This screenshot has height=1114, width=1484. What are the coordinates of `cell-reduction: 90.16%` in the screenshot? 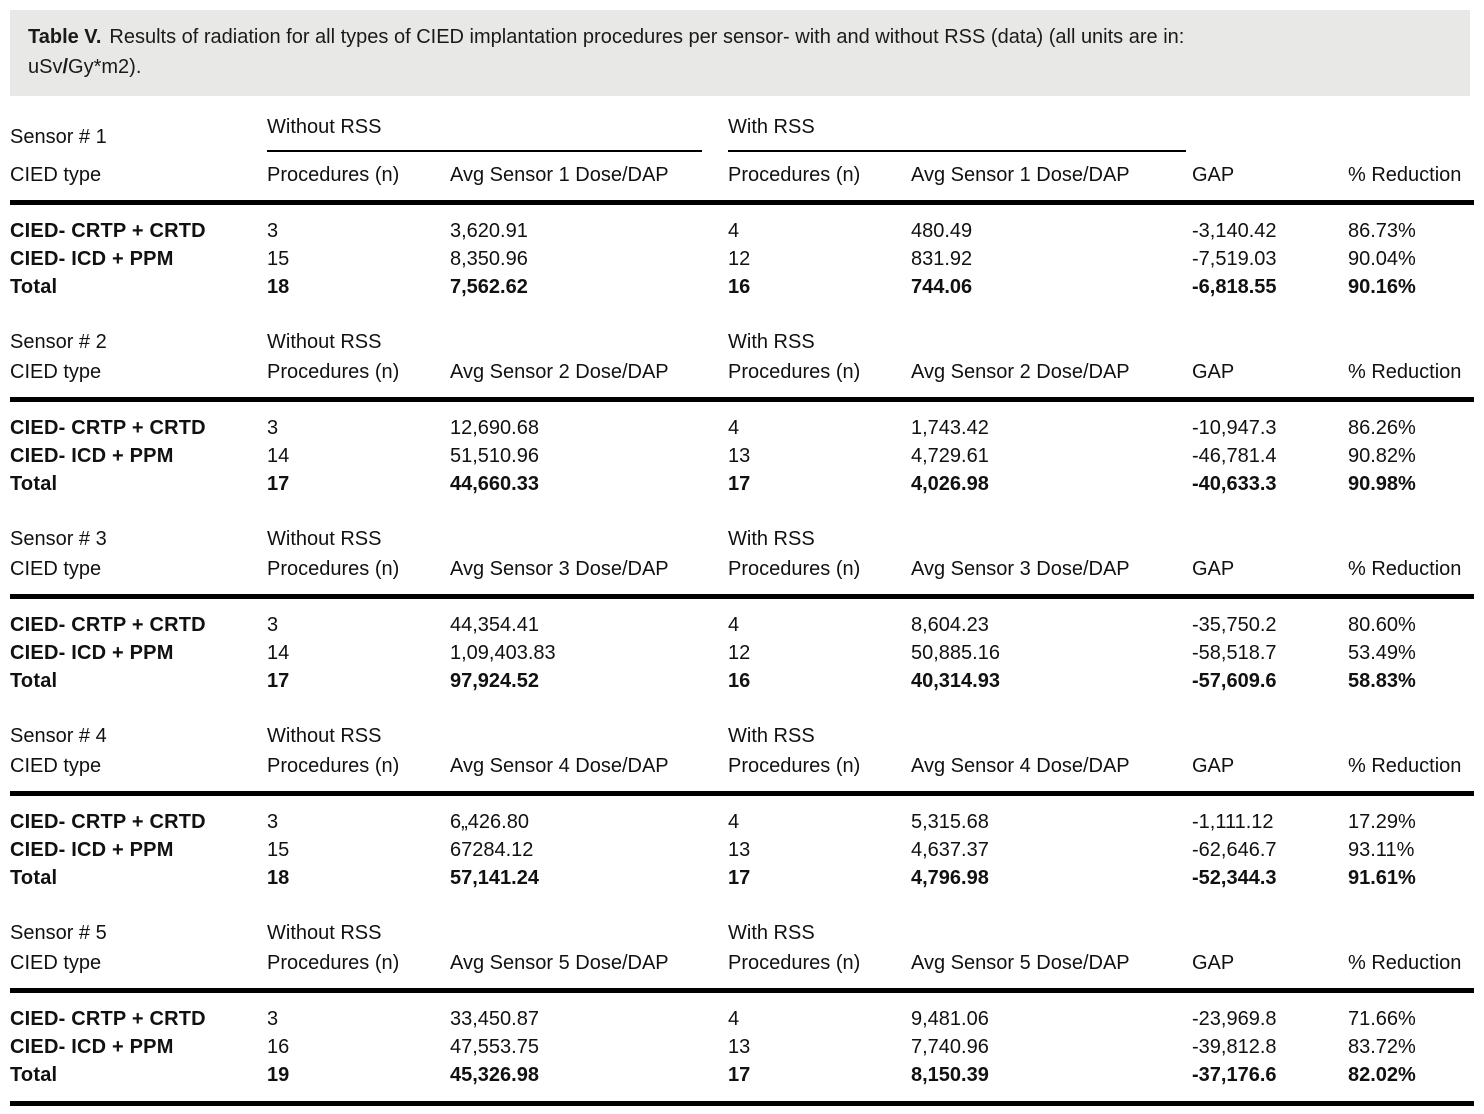 It's located at (1382, 287).